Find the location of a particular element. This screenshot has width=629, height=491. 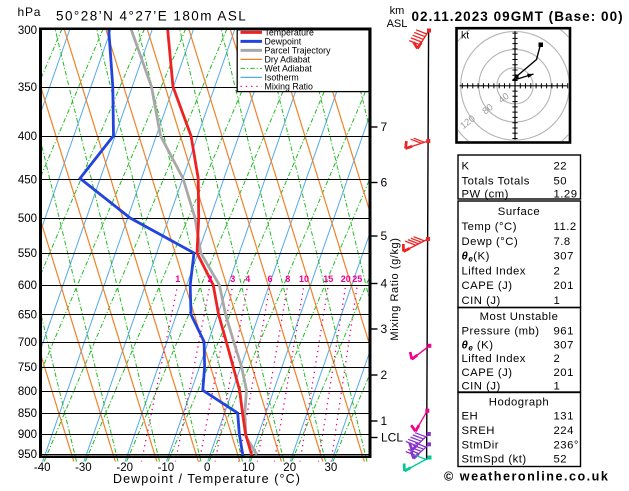

svg-text: Pressure (mb) is located at coordinates (501, 331).